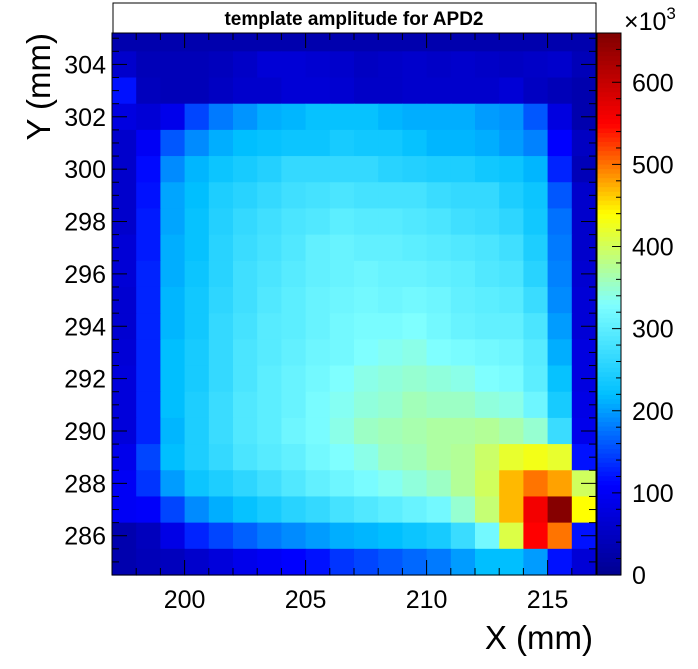  I want to click on colorbar-tick-label: 0, so click(639, 576).